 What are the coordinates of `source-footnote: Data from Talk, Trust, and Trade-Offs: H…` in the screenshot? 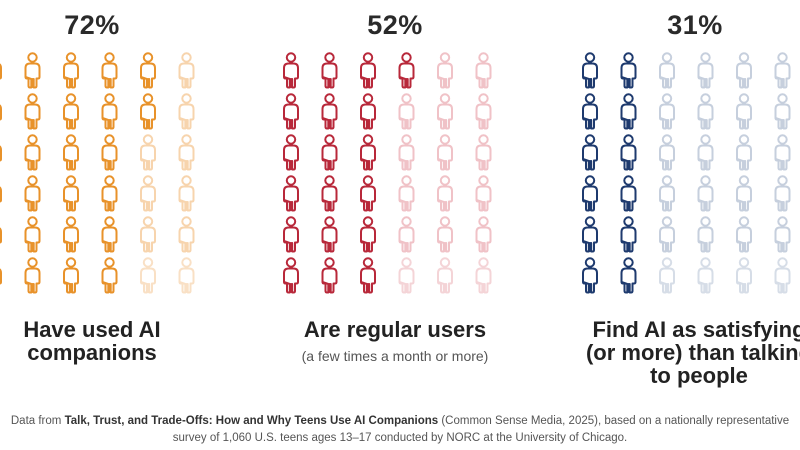 It's located at (400, 430).